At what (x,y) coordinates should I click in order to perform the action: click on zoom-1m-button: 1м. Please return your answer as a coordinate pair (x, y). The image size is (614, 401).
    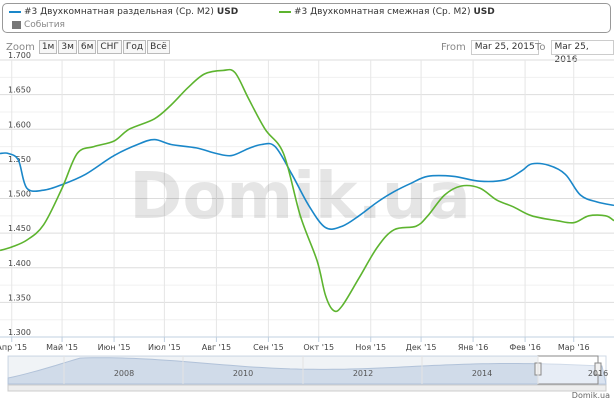
    Looking at the image, I should click on (48, 47).